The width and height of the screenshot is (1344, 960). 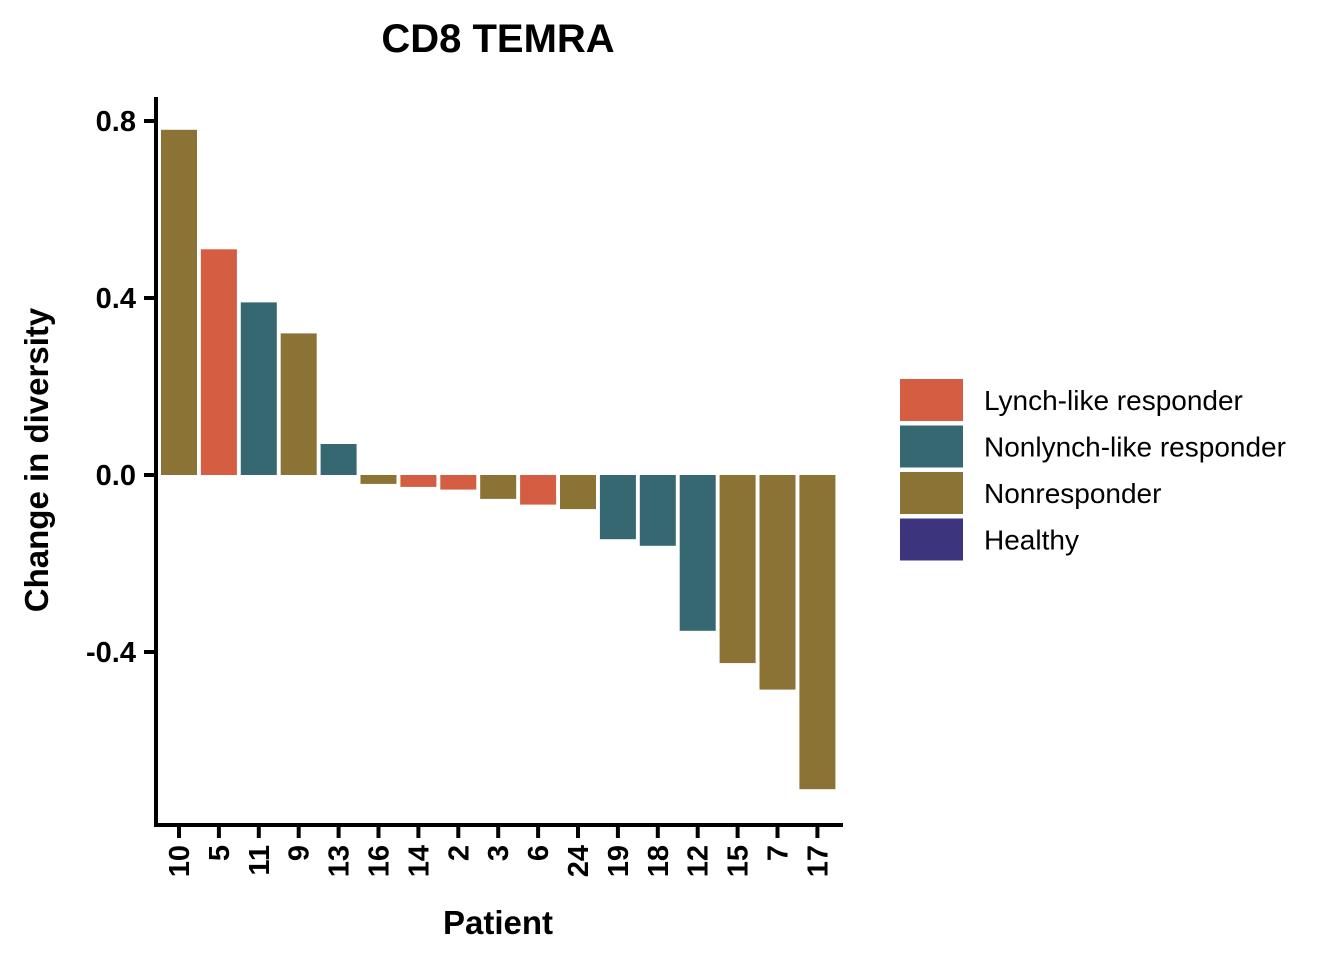 What do you see at coordinates (498, 922) in the screenshot?
I see `x-axis-title: Patient` at bounding box center [498, 922].